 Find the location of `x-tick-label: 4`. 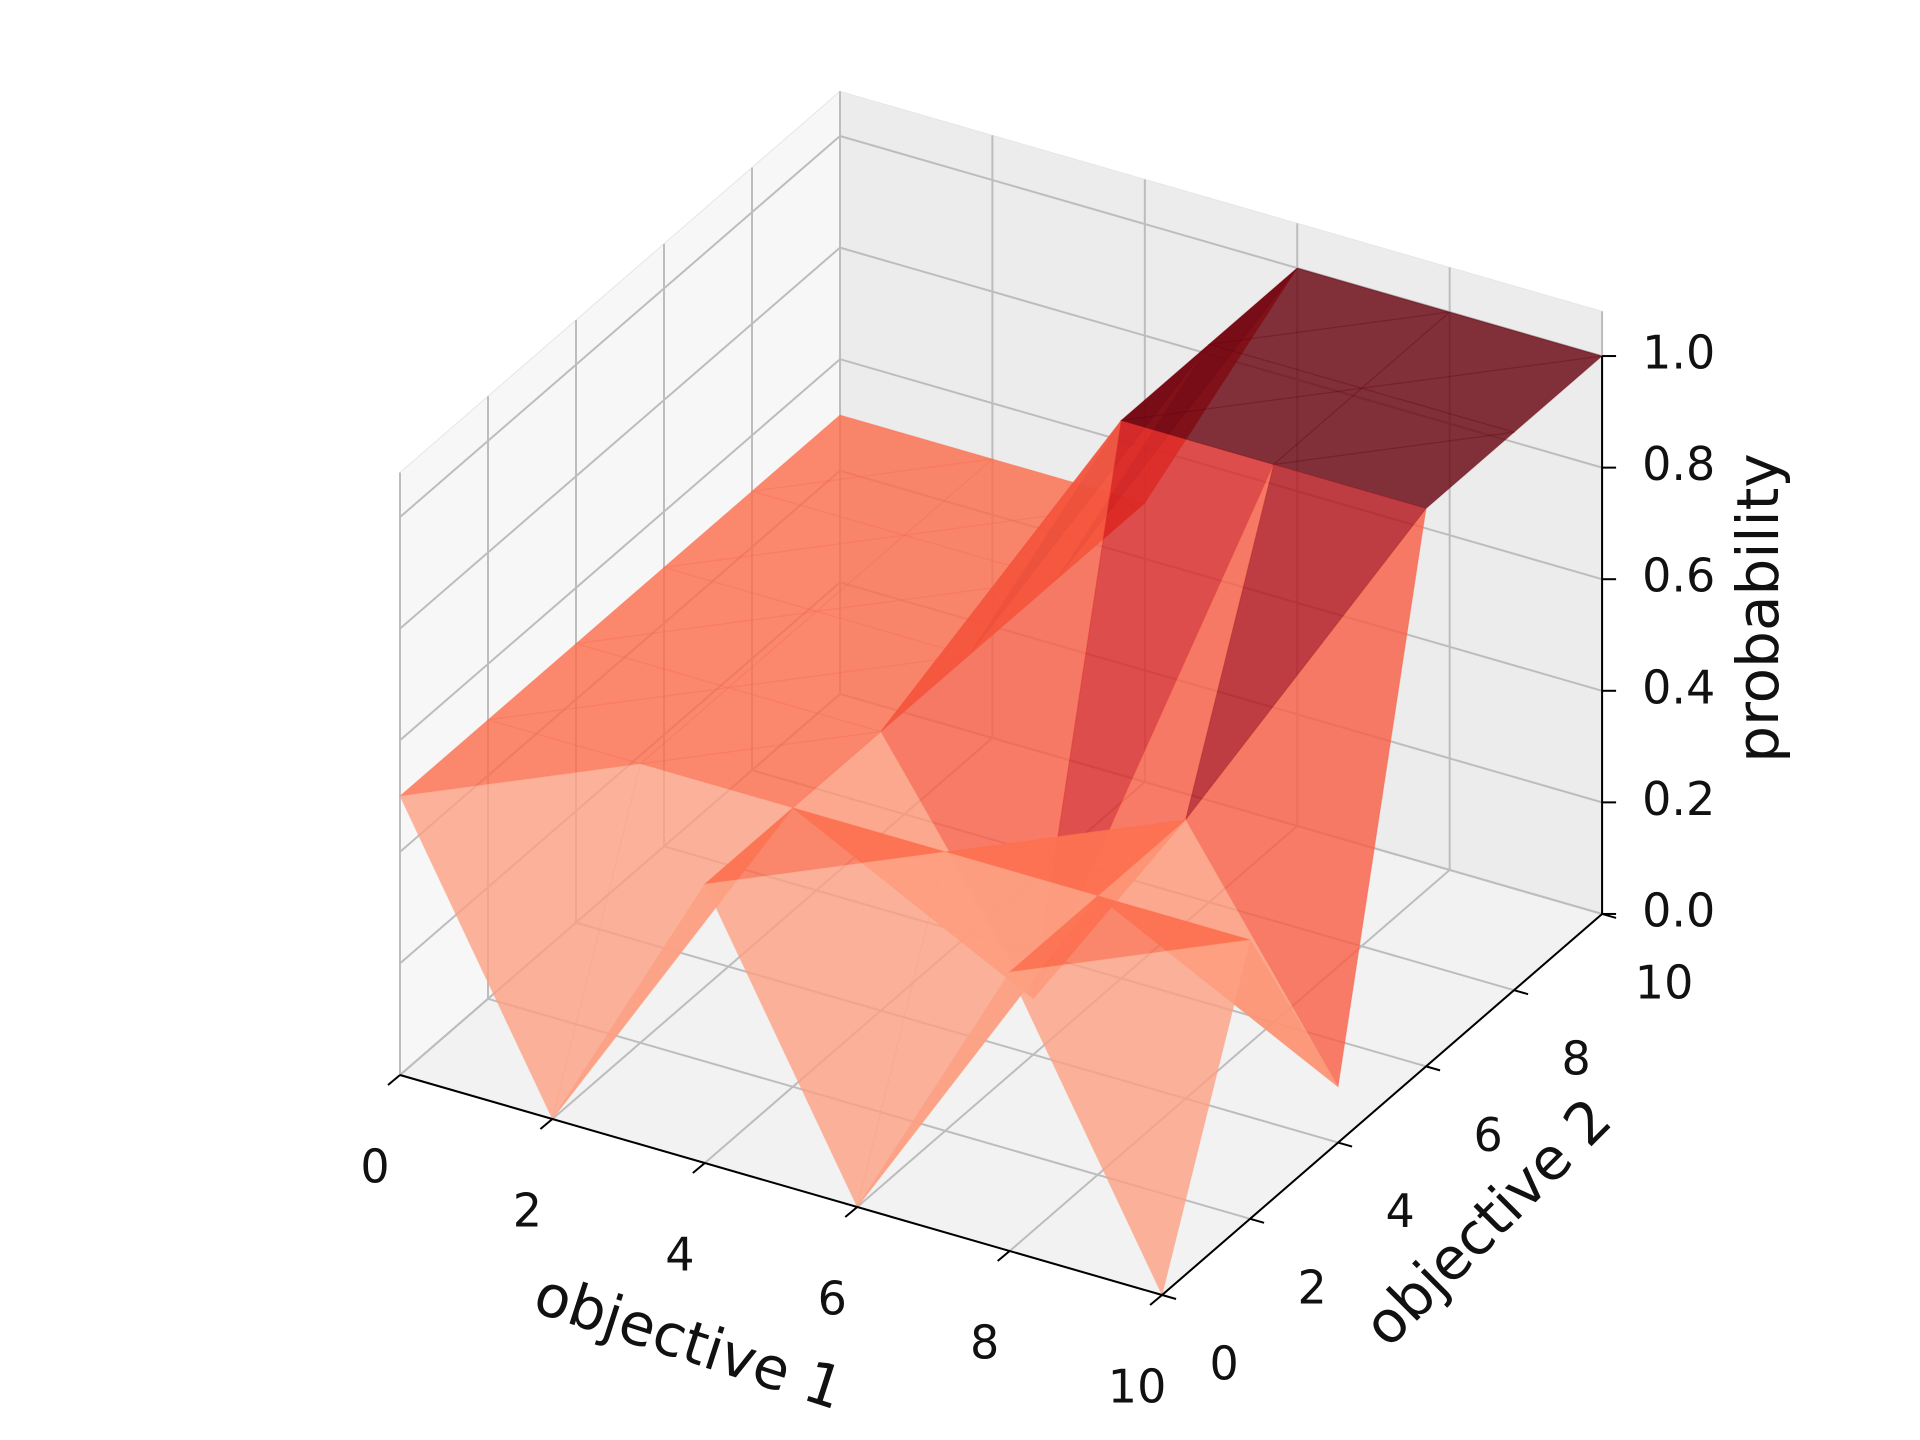

x-tick-label: 4 is located at coordinates (679, 1255).